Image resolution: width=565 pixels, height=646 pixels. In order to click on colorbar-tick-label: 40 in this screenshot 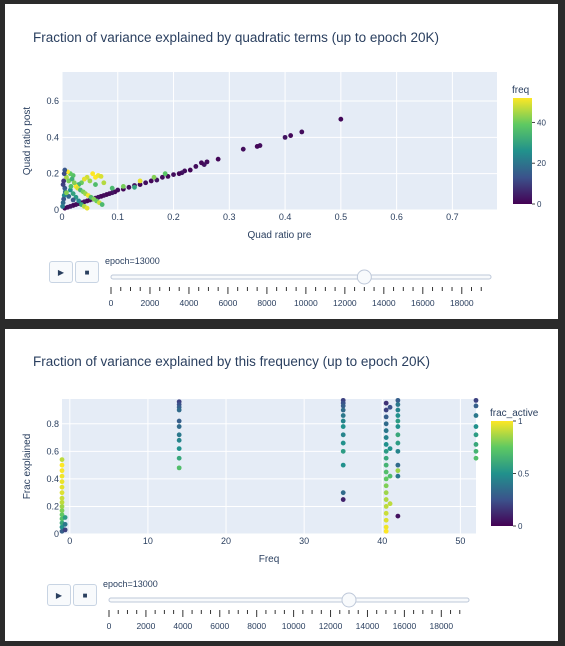, I will do `click(541, 122)`.